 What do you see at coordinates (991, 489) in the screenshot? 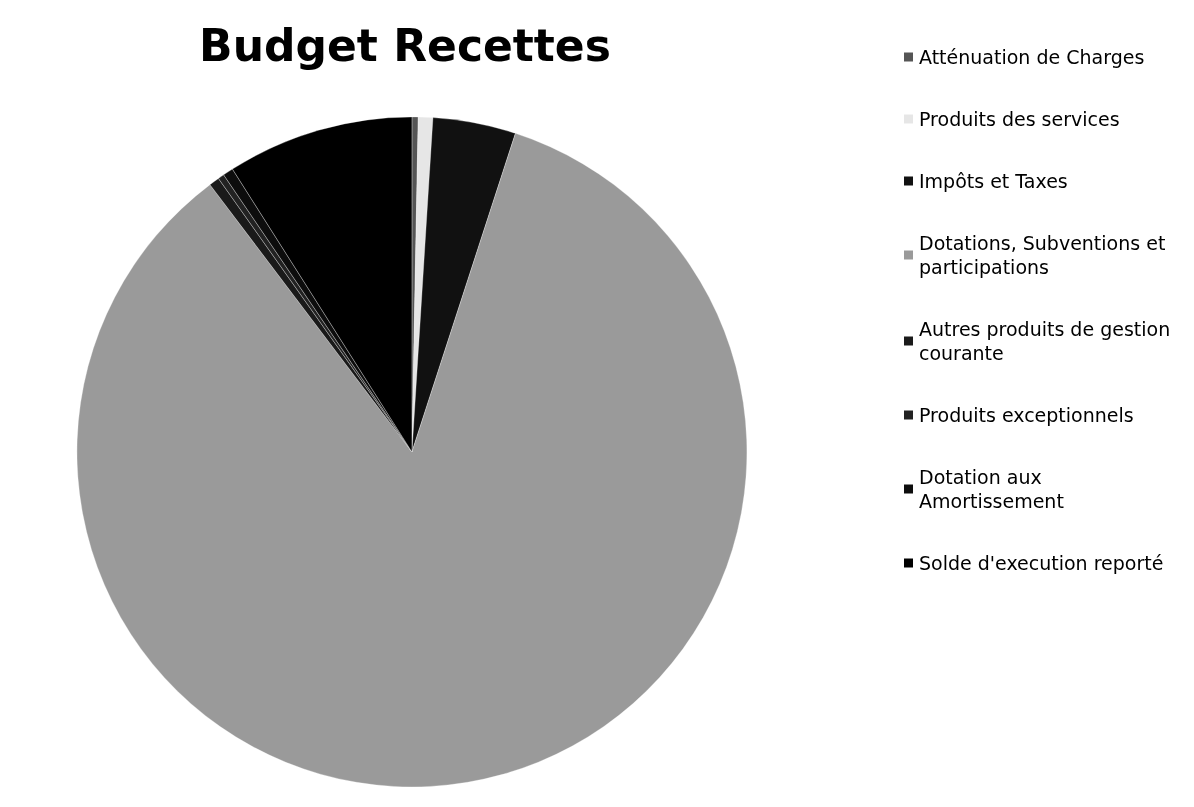
I see `legend-label: Dotation aux Amortissement` at bounding box center [991, 489].